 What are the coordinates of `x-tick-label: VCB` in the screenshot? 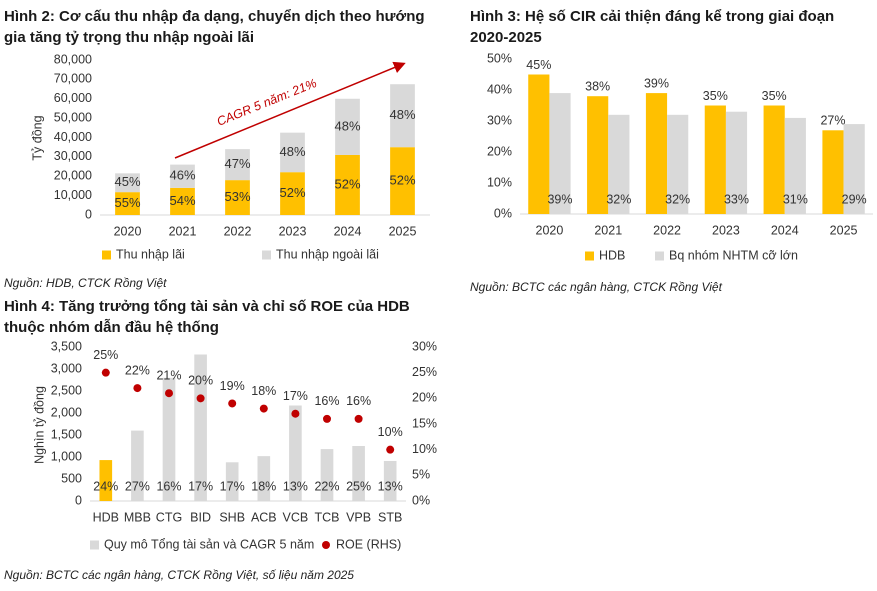 It's located at (296, 517).